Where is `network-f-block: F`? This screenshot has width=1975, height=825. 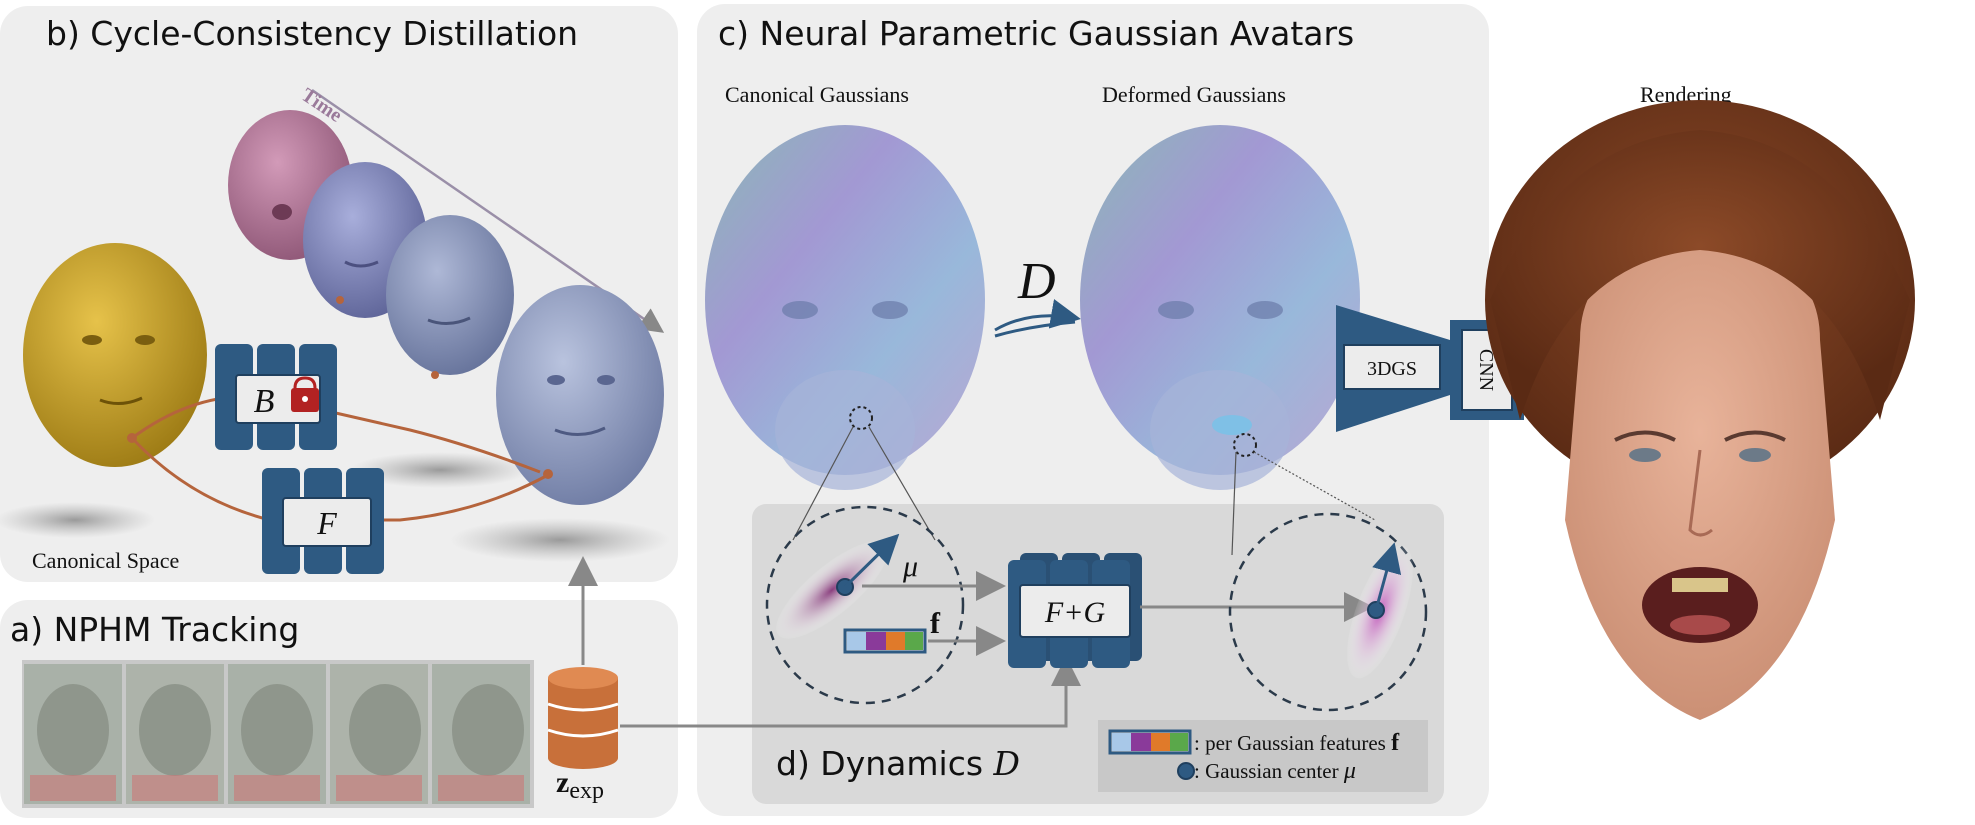
network-f-block: F is located at coordinates (323, 521).